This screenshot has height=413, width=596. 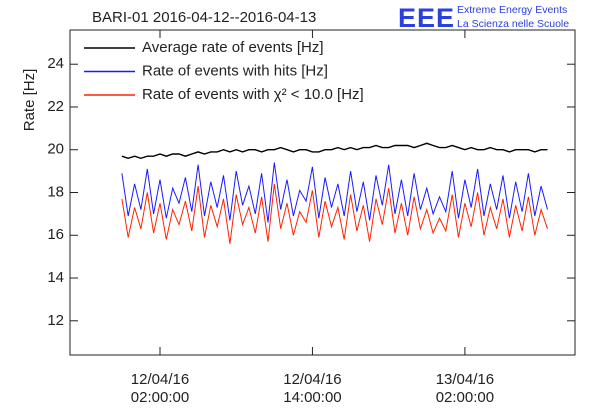 I want to click on legend-label: Rate of events with hits [Hz], so click(x=235, y=70).